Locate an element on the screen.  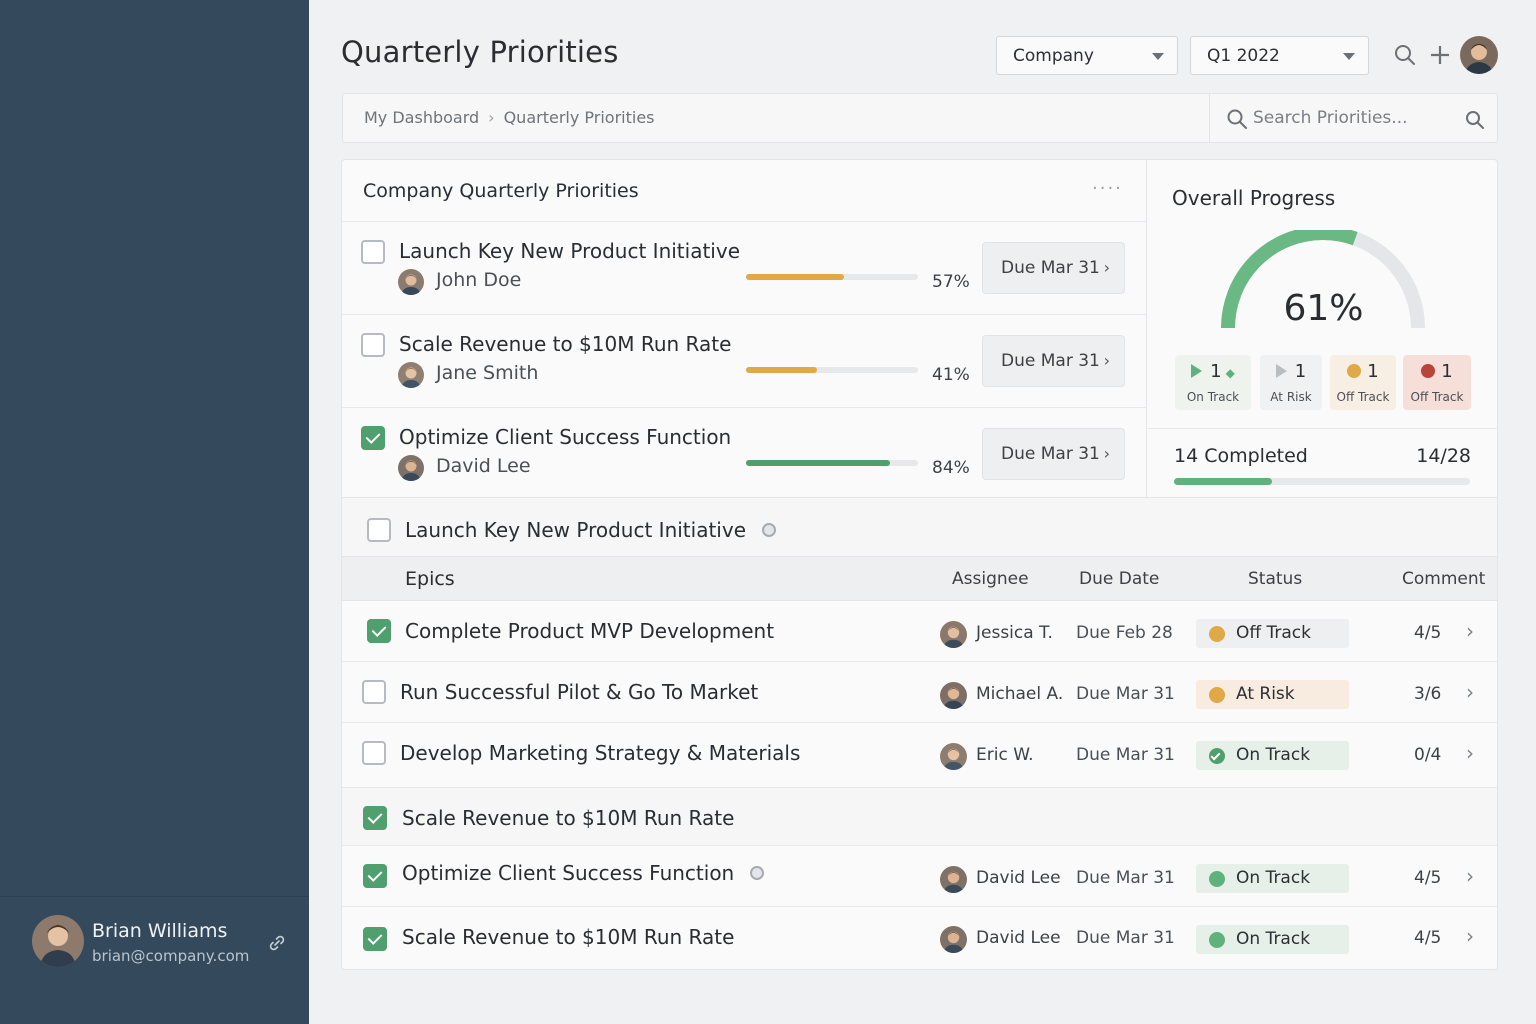
group-title: Launch Key New Product Initiative is located at coordinates (575, 530).